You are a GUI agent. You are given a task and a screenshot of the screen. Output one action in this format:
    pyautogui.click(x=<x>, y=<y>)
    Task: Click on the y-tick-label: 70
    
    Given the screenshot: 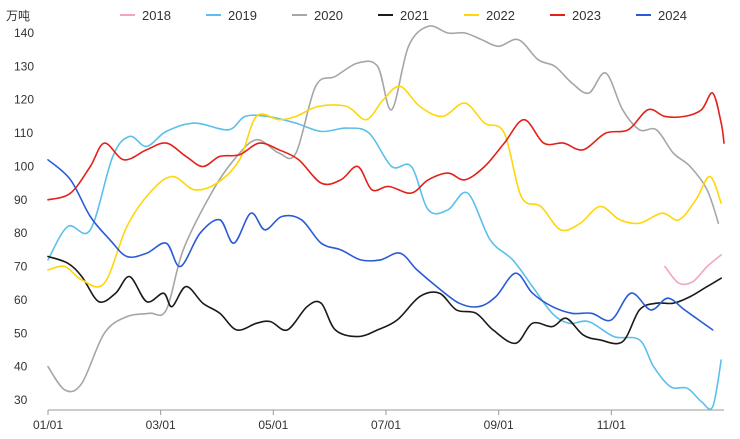 What is the action you would take?
    pyautogui.click(x=21, y=267)
    